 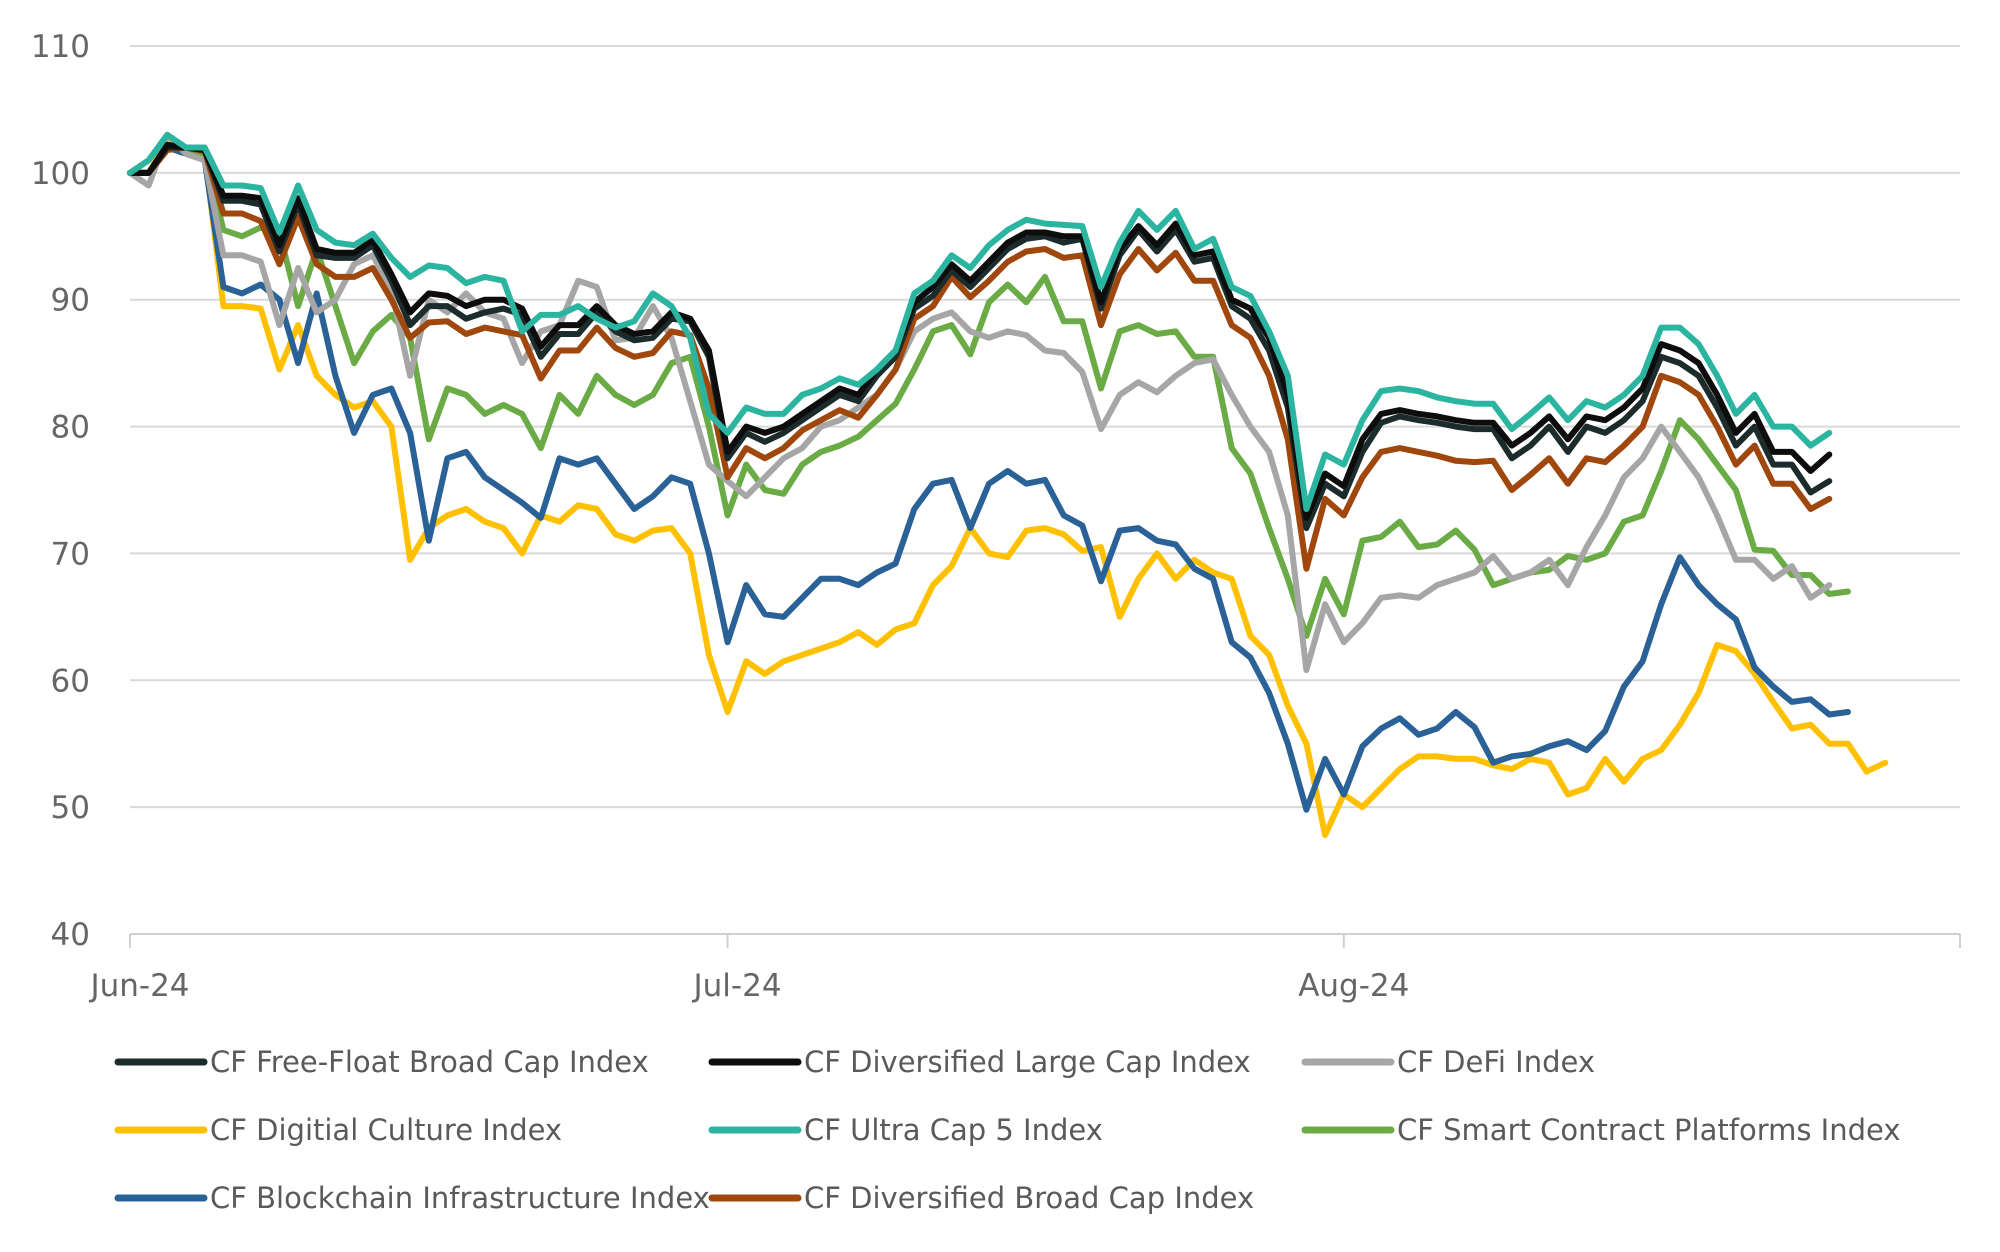 What do you see at coordinates (70, 428) in the screenshot?
I see `y-tick-label: 80` at bounding box center [70, 428].